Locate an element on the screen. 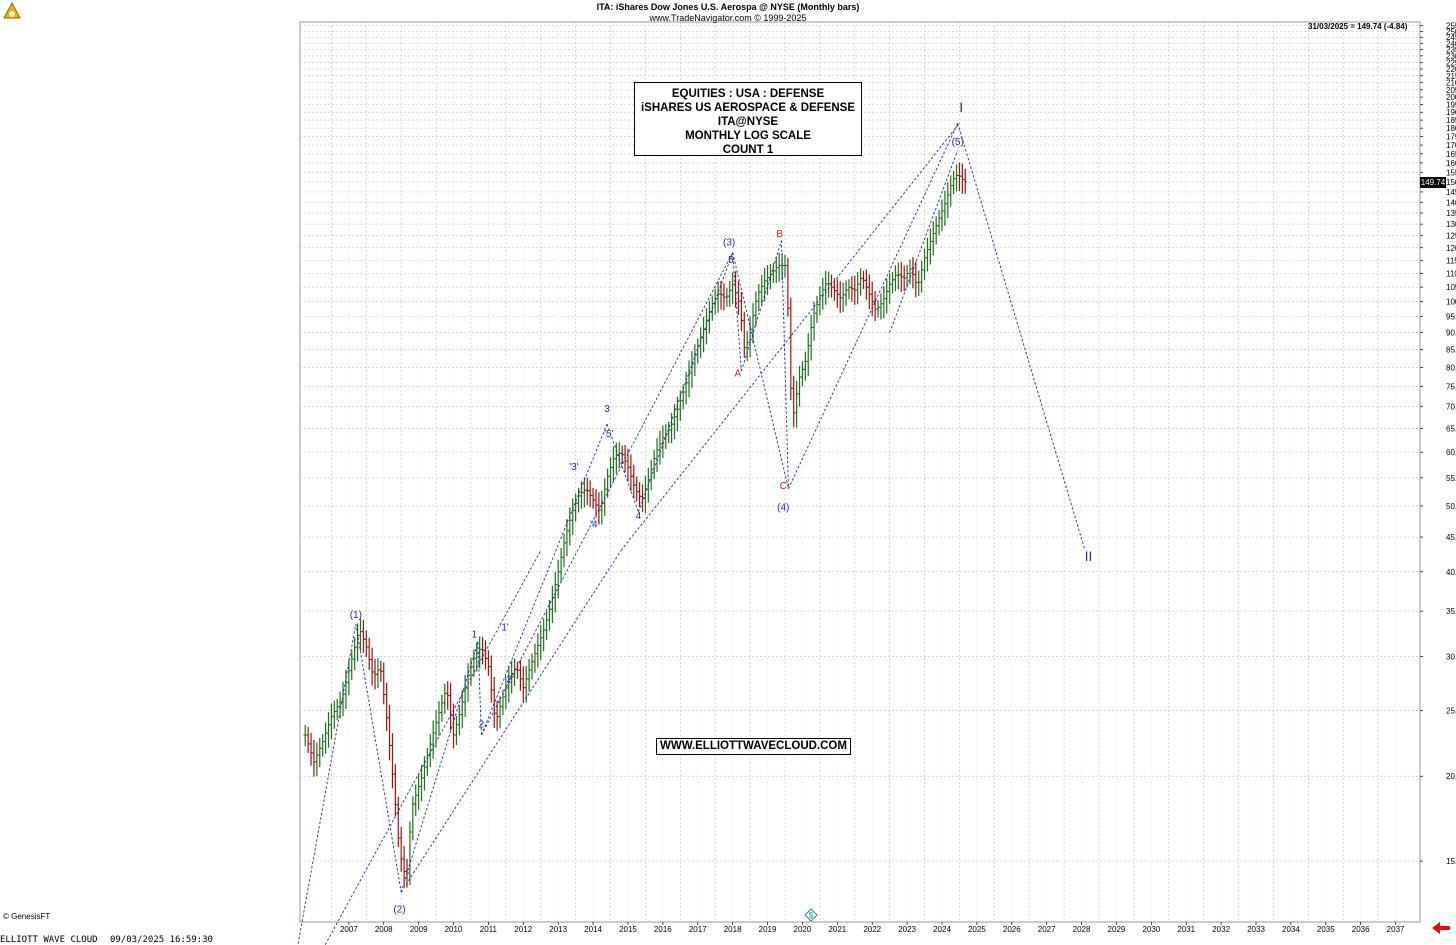 The height and width of the screenshot is (945, 1456). wave-label: A is located at coordinates (738, 374).